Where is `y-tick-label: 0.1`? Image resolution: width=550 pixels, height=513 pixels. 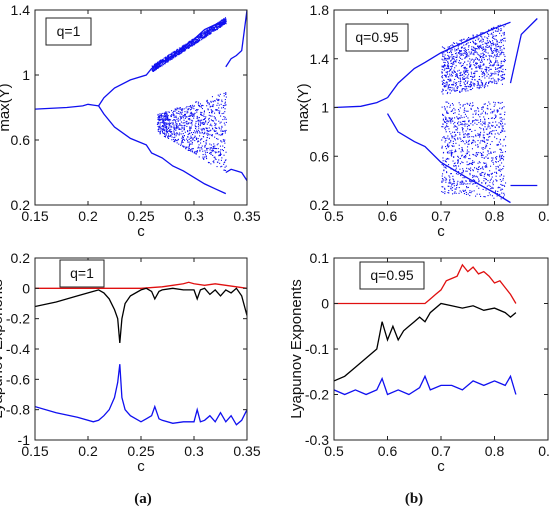 y-tick-label: 0.1 is located at coordinates (320, 258).